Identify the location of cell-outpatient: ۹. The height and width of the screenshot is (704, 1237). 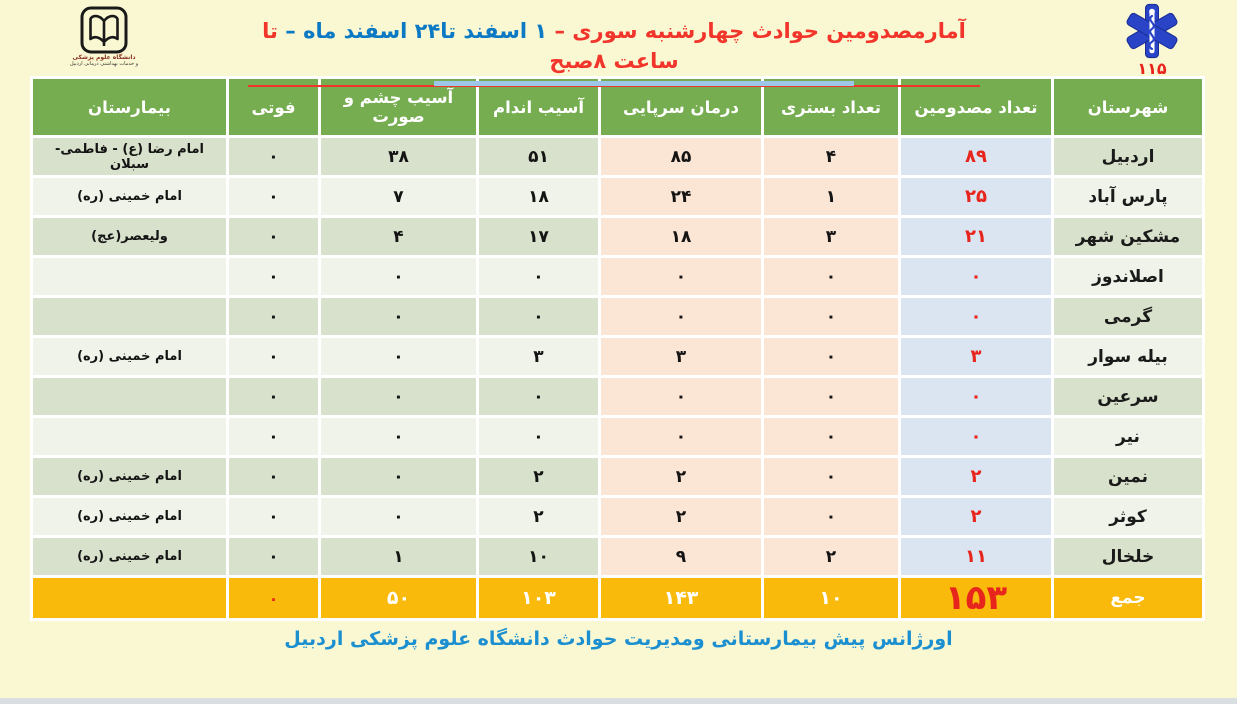
(681, 556).